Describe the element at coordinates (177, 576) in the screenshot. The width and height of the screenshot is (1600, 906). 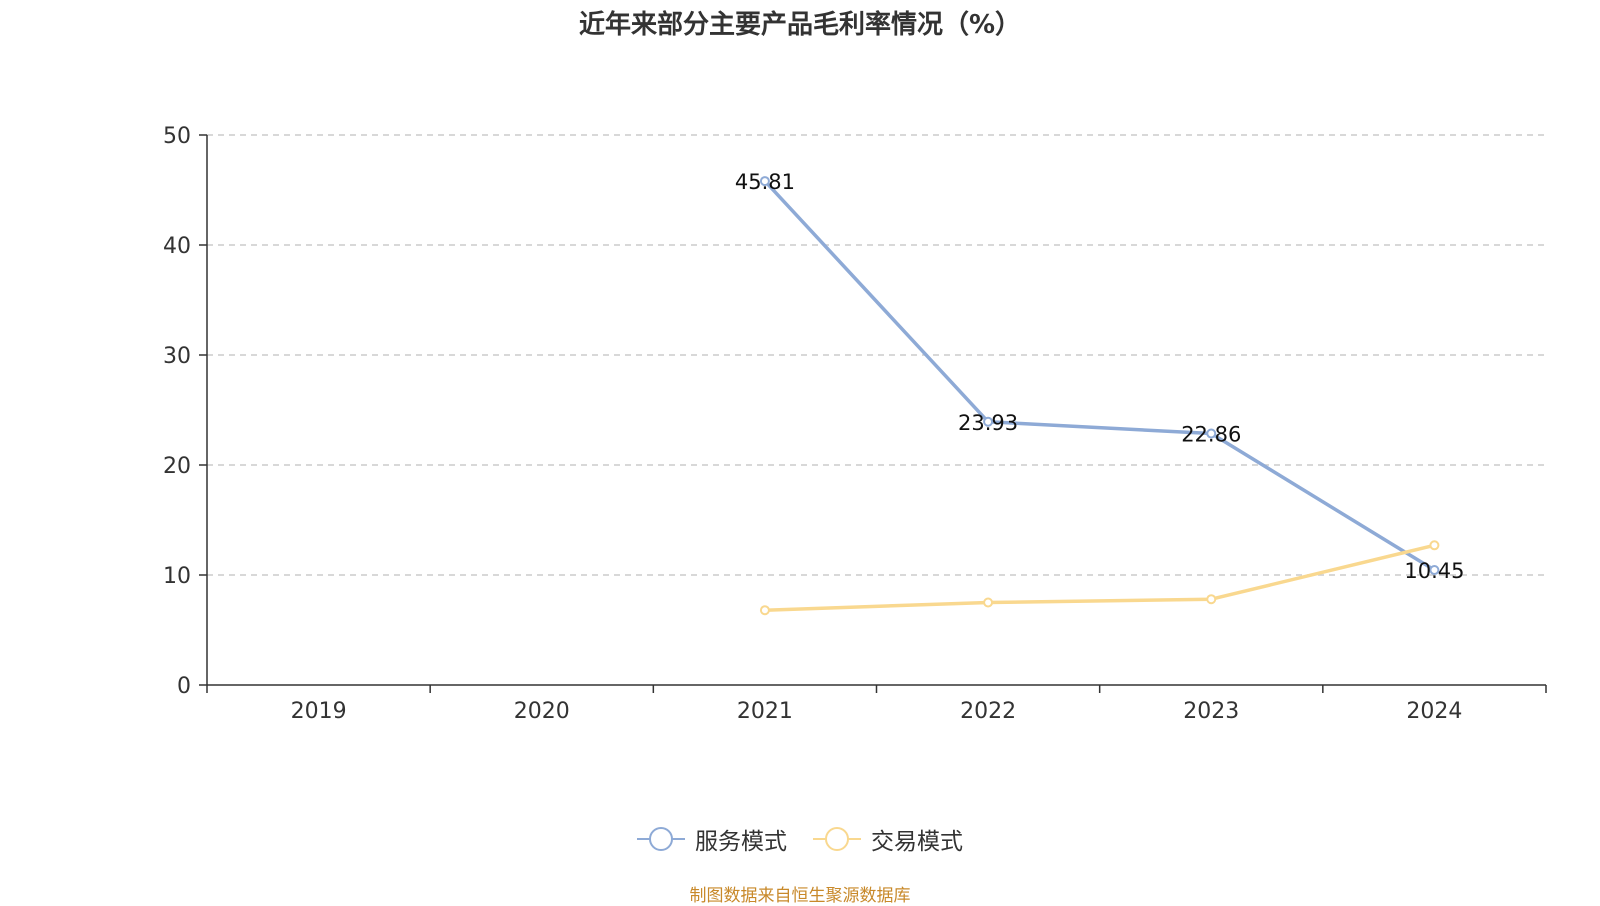
I see `y-tick-label: 10` at that location.